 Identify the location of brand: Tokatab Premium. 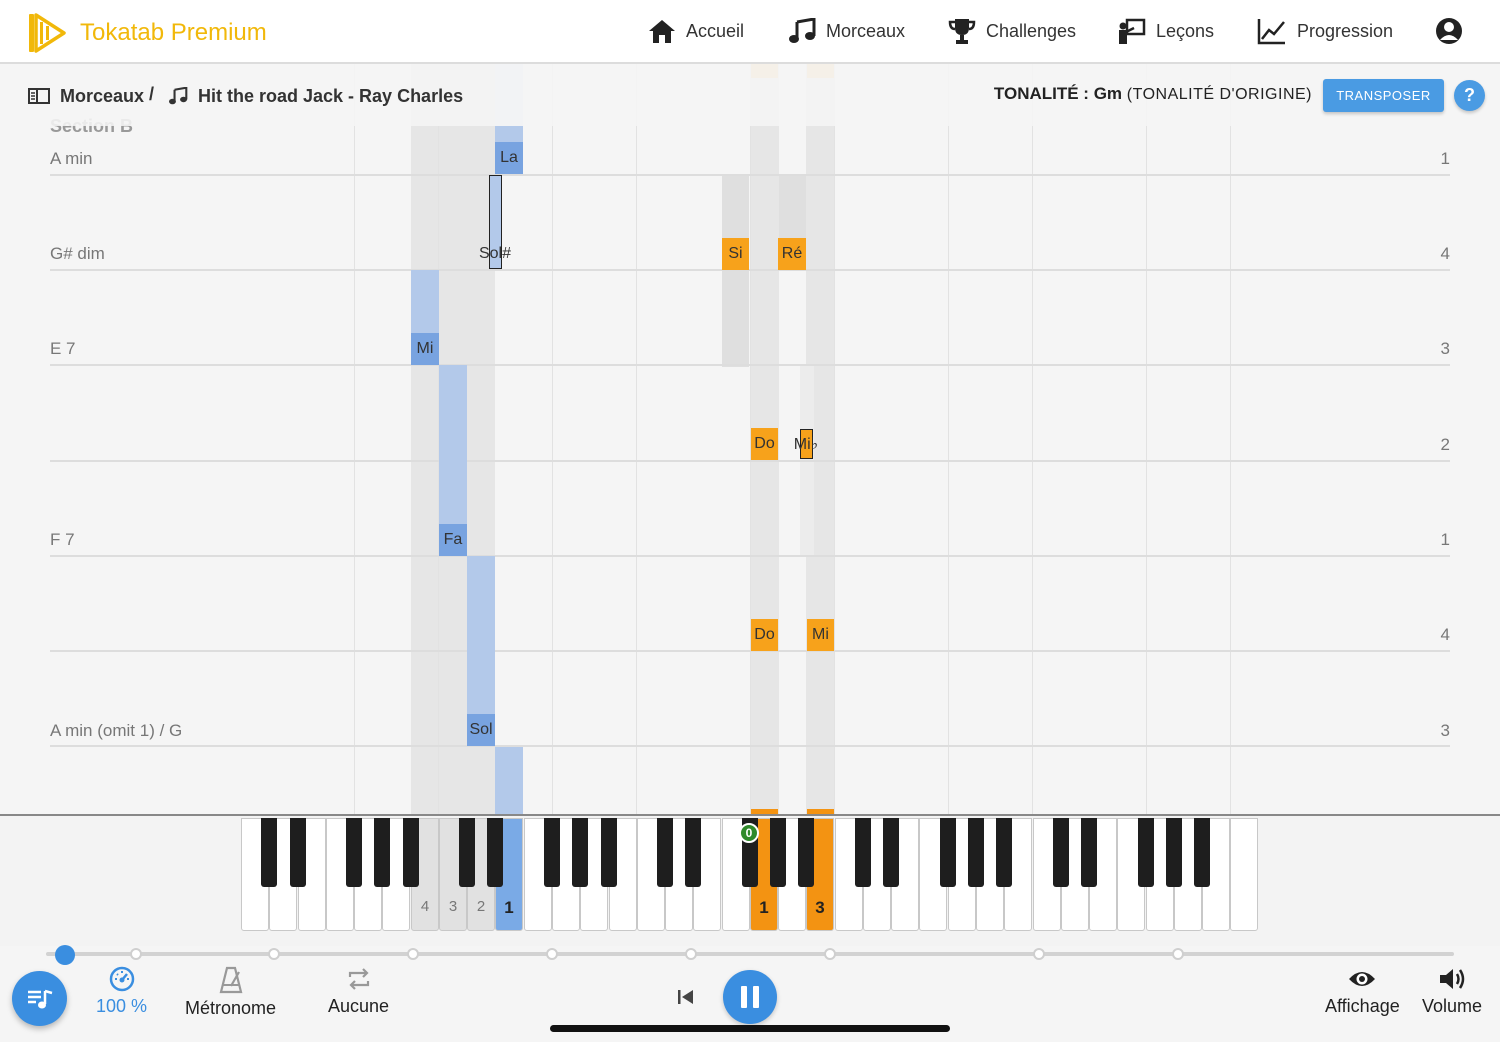
(146, 33).